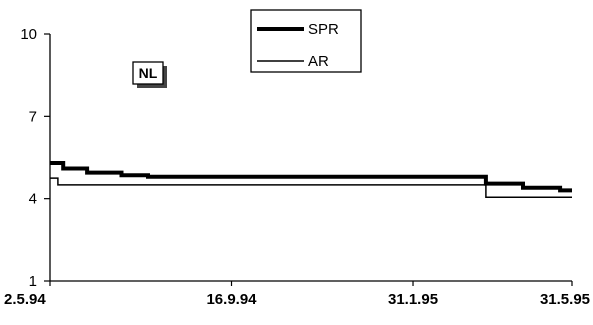 Image resolution: width=593 pixels, height=325 pixels. I want to click on legend: SPR AR, so click(306, 41).